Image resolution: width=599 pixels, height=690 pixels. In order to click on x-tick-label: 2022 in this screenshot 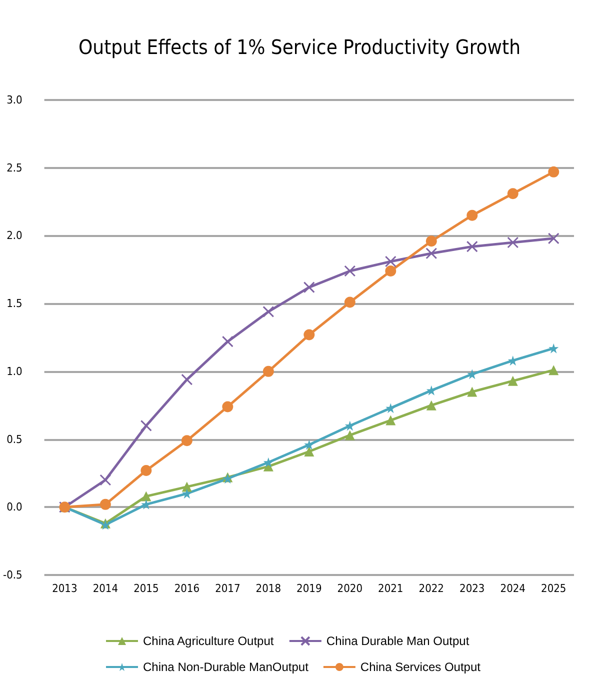, I will do `click(431, 588)`.